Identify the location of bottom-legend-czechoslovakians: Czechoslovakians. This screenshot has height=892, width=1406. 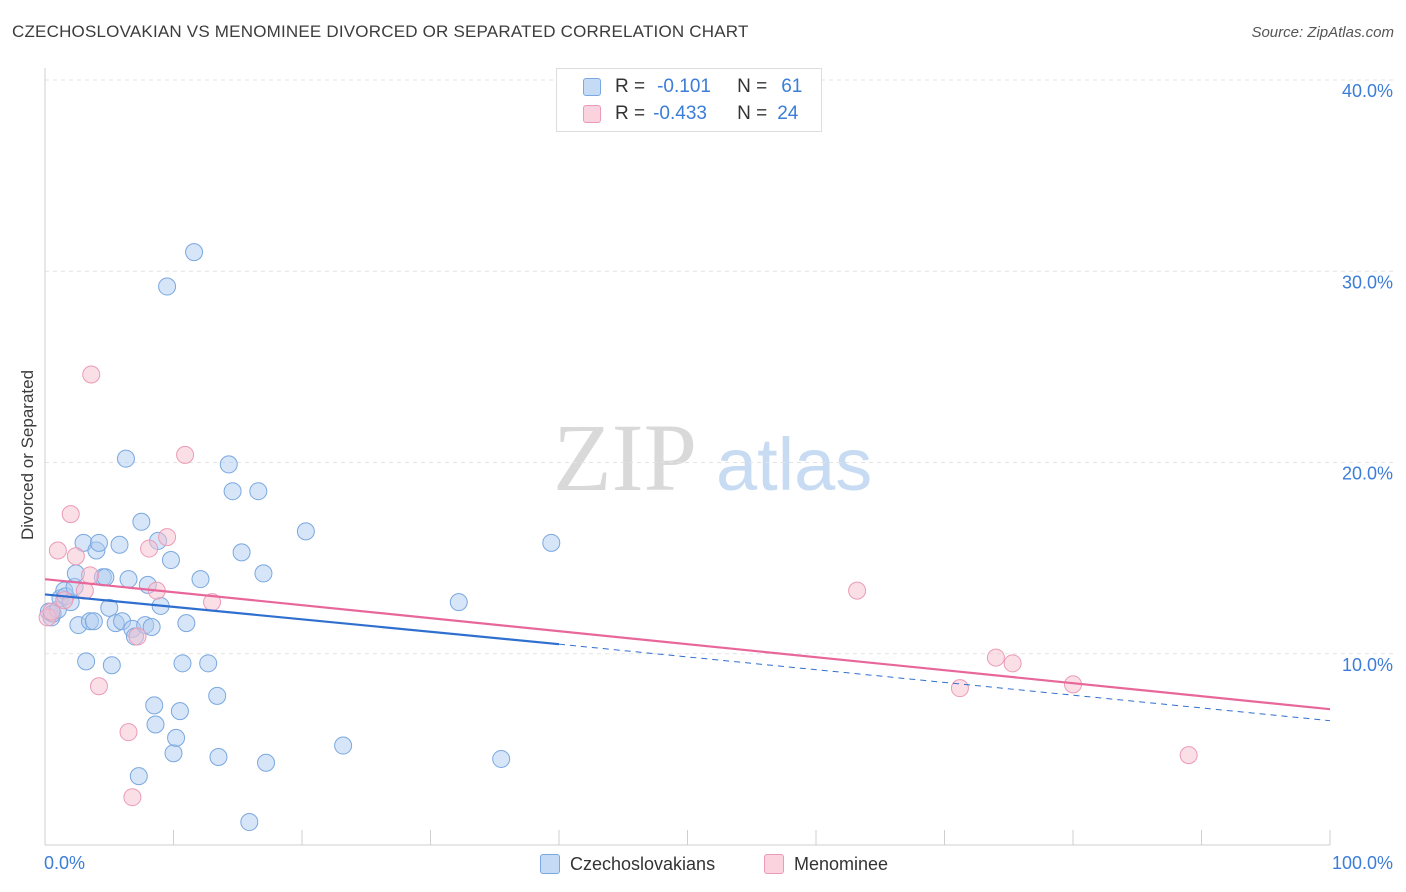
(627, 864).